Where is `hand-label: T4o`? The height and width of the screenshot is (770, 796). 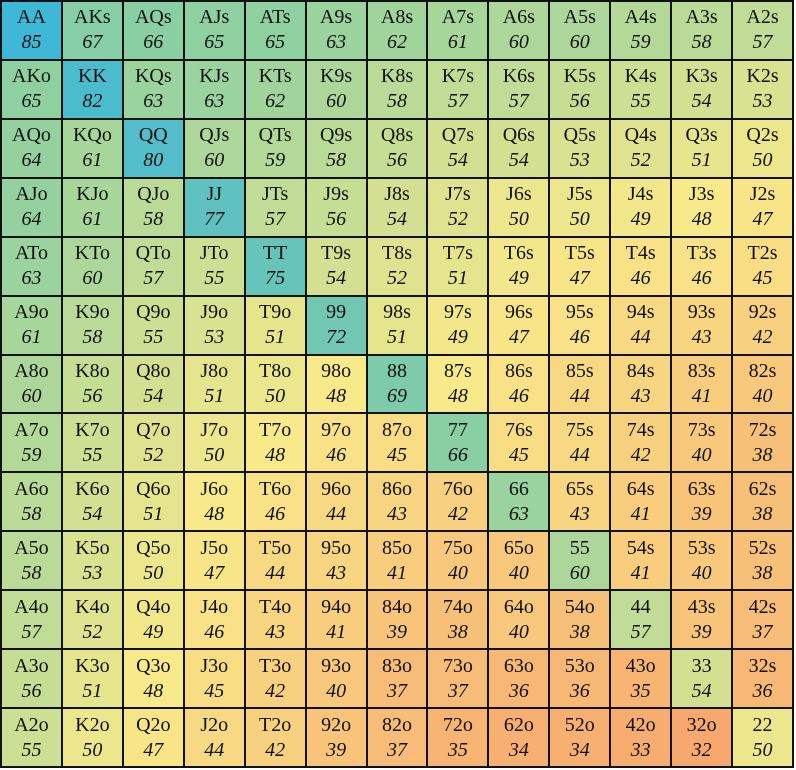 hand-label: T4o is located at coordinates (275, 606).